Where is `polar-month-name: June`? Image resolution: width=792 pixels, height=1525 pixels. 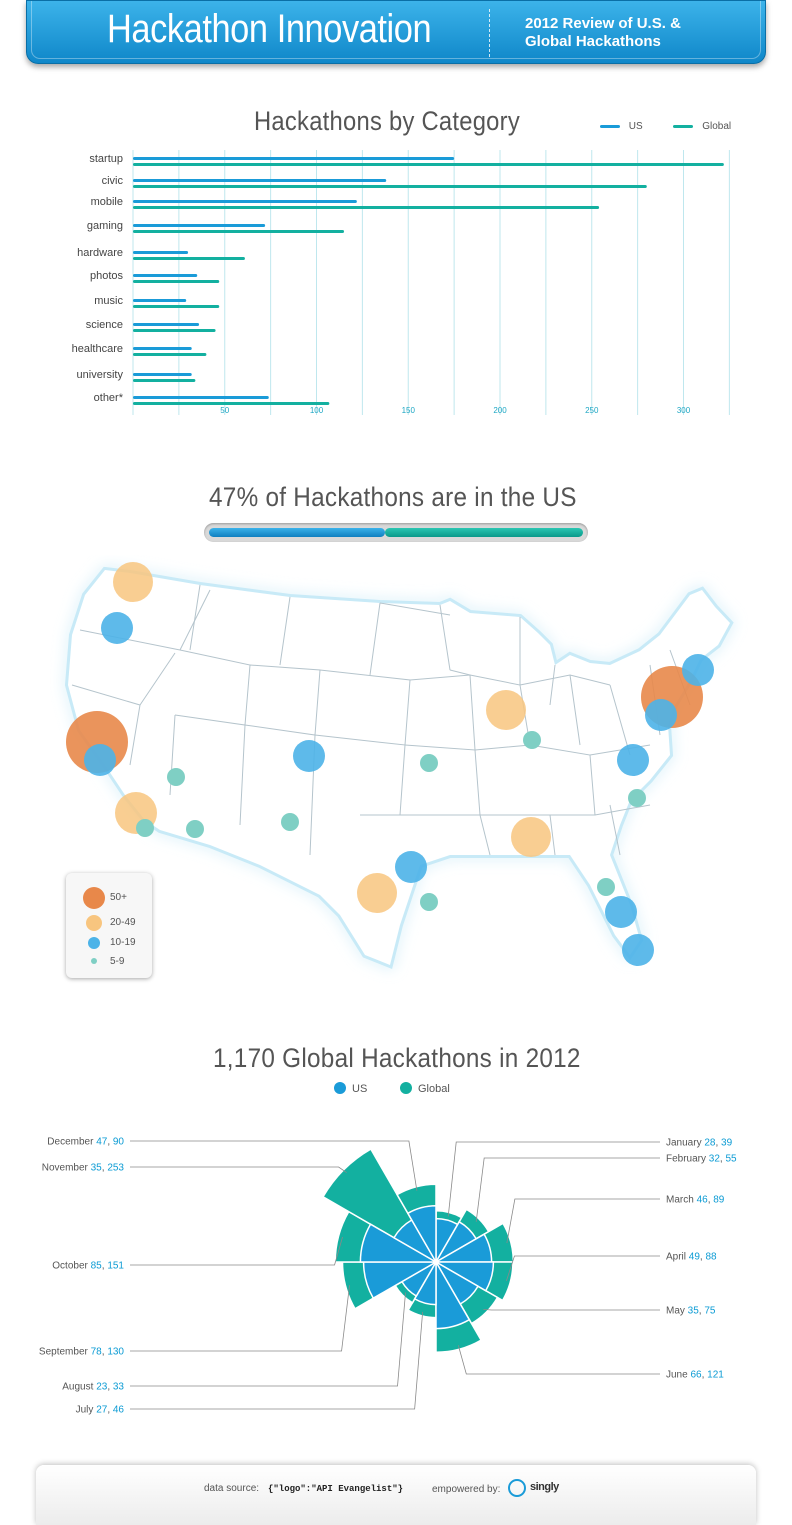 polar-month-name: June is located at coordinates (678, 1375).